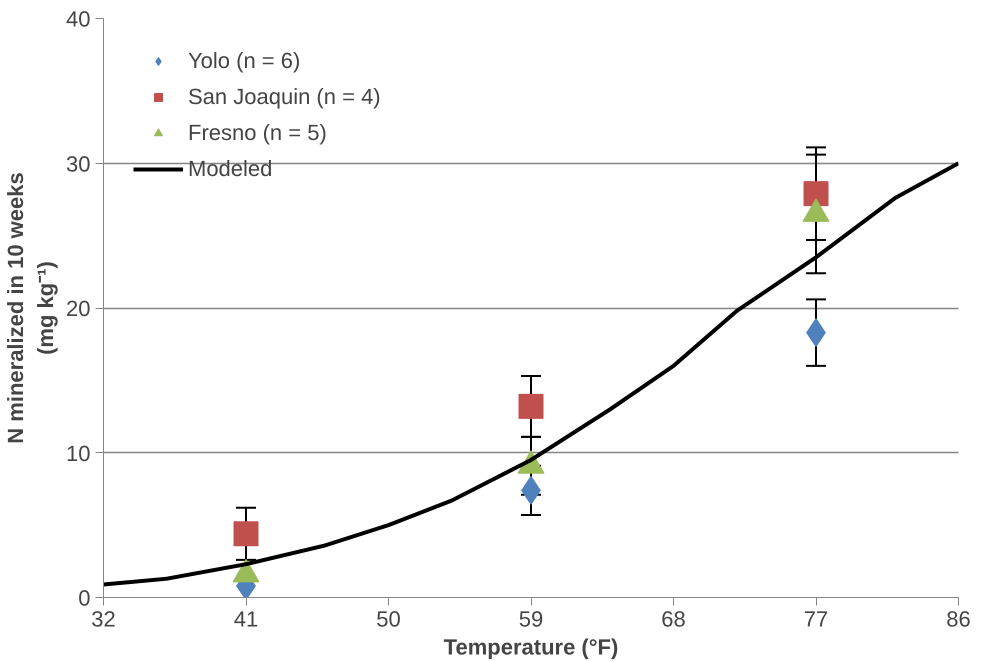 The height and width of the screenshot is (662, 988). What do you see at coordinates (103, 619) in the screenshot?
I see `x-tick-label: 32` at bounding box center [103, 619].